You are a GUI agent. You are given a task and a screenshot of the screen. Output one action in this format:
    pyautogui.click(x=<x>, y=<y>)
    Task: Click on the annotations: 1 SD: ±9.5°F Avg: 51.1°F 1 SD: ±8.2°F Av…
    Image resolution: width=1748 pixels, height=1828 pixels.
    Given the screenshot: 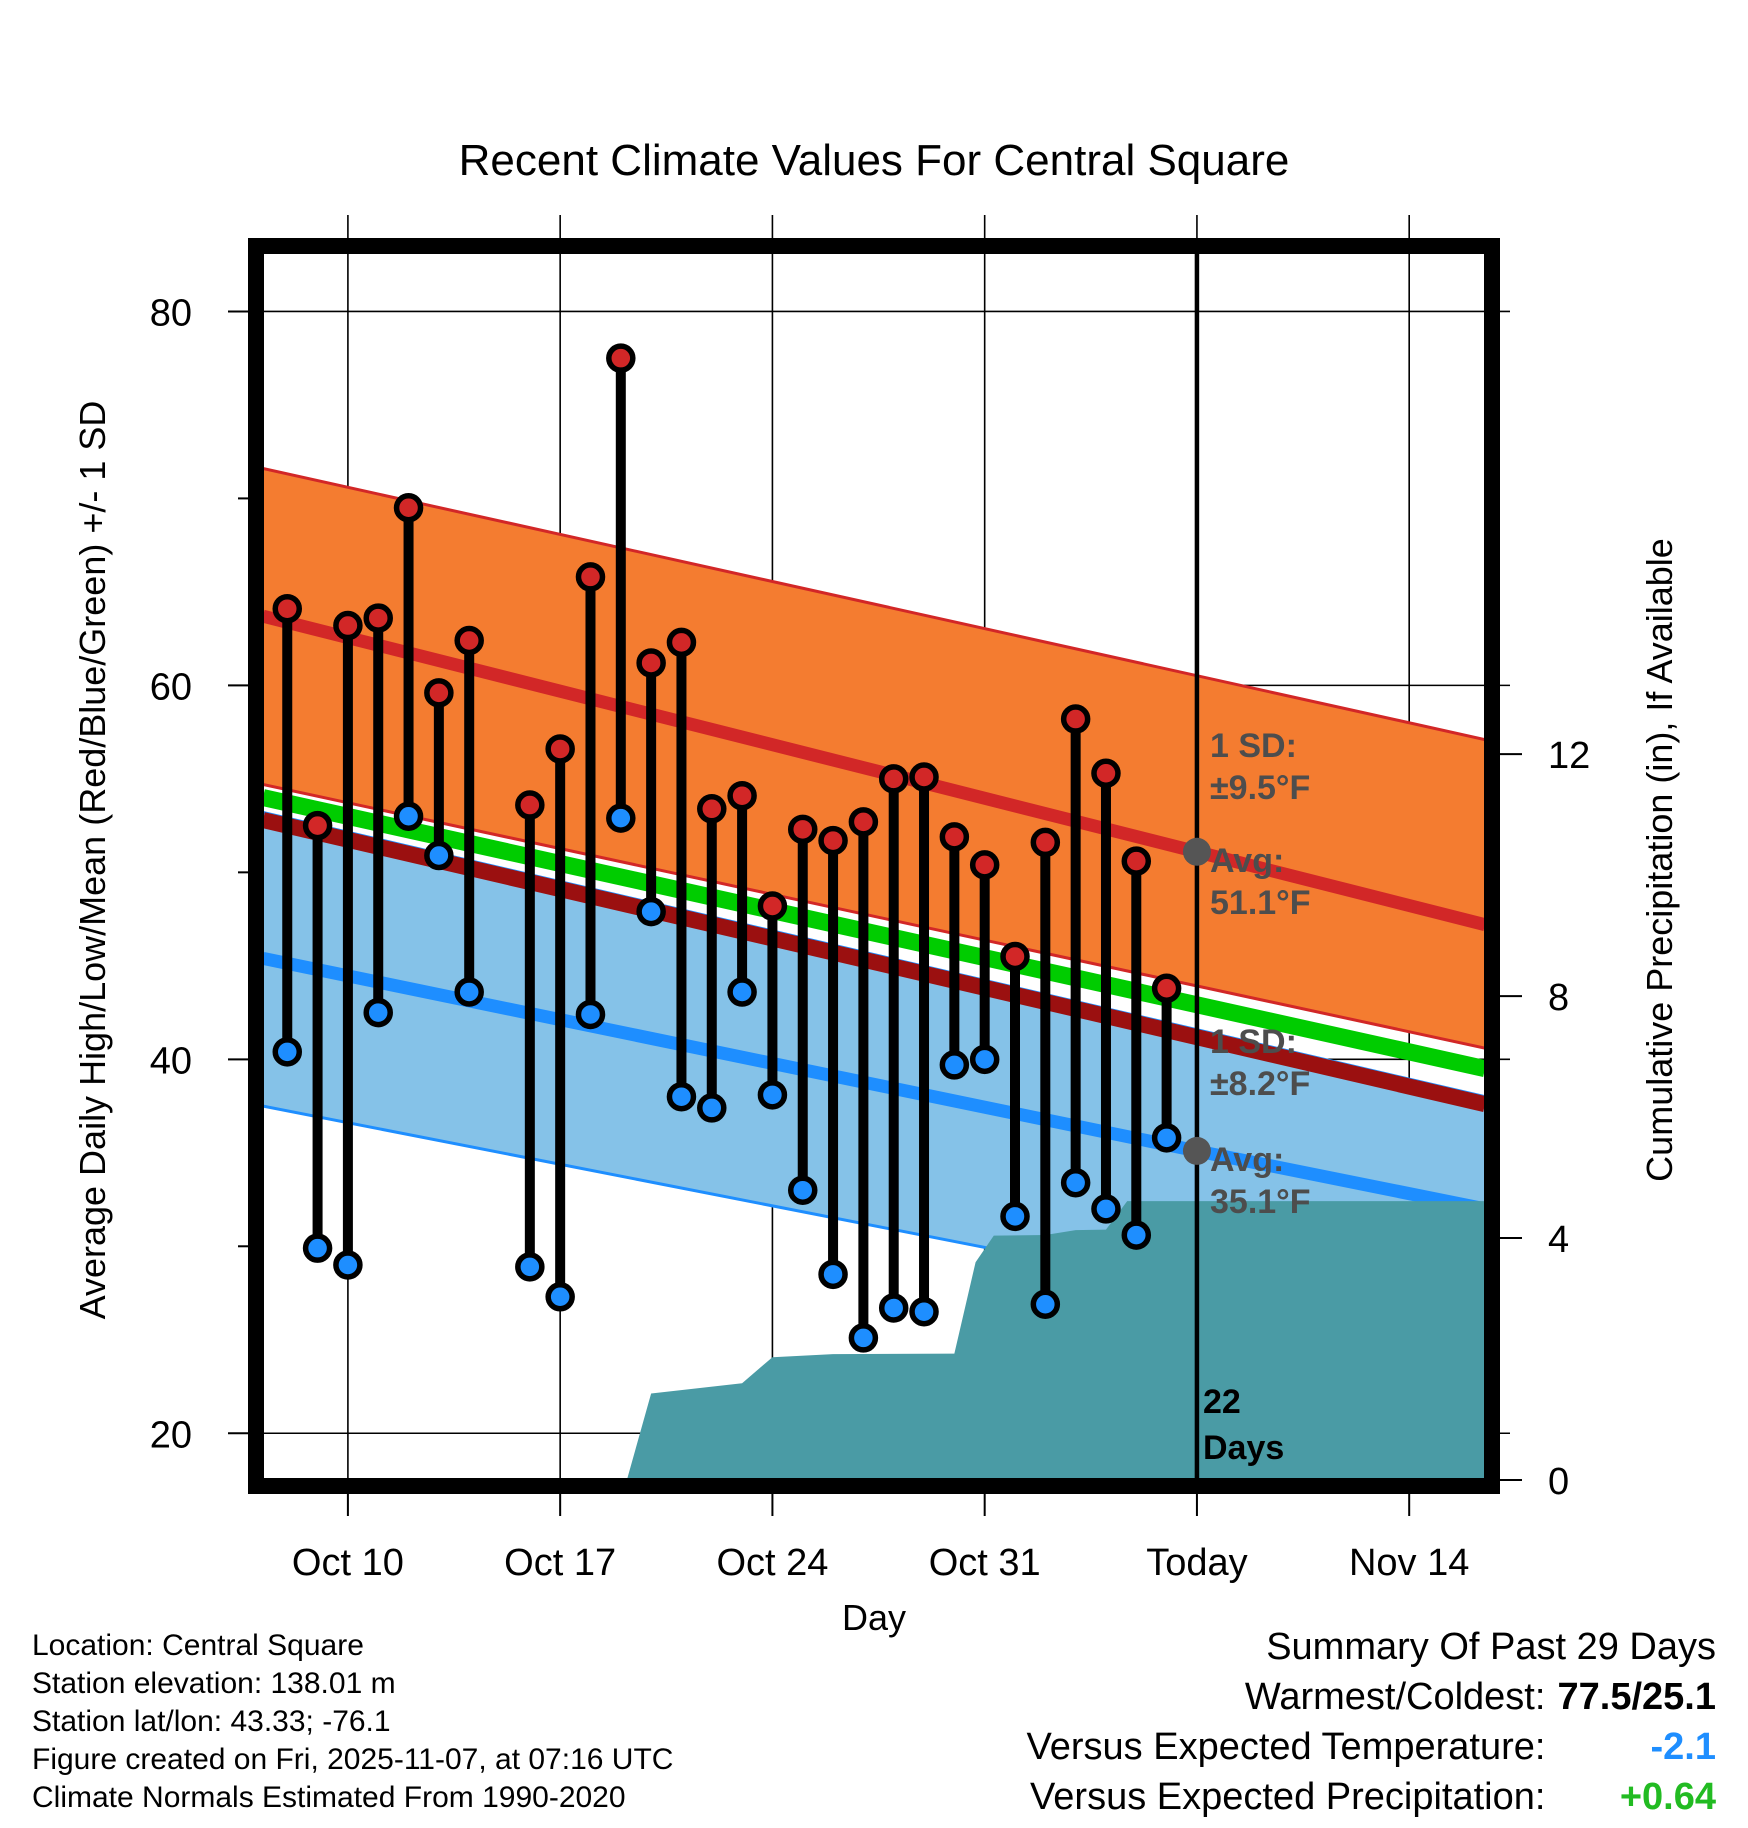 What is the action you would take?
    pyautogui.click(x=1257, y=1097)
    